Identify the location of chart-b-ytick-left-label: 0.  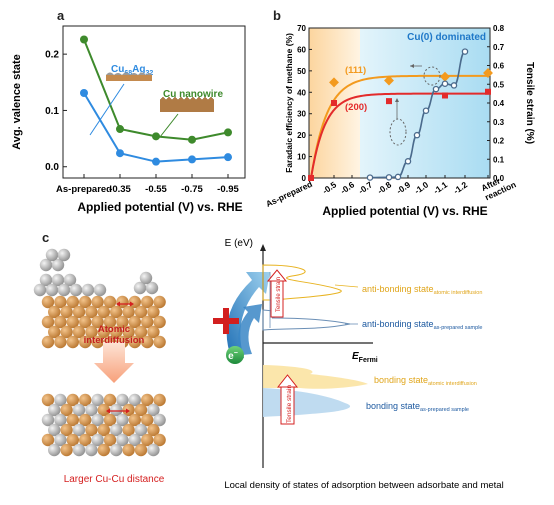
(304, 178).